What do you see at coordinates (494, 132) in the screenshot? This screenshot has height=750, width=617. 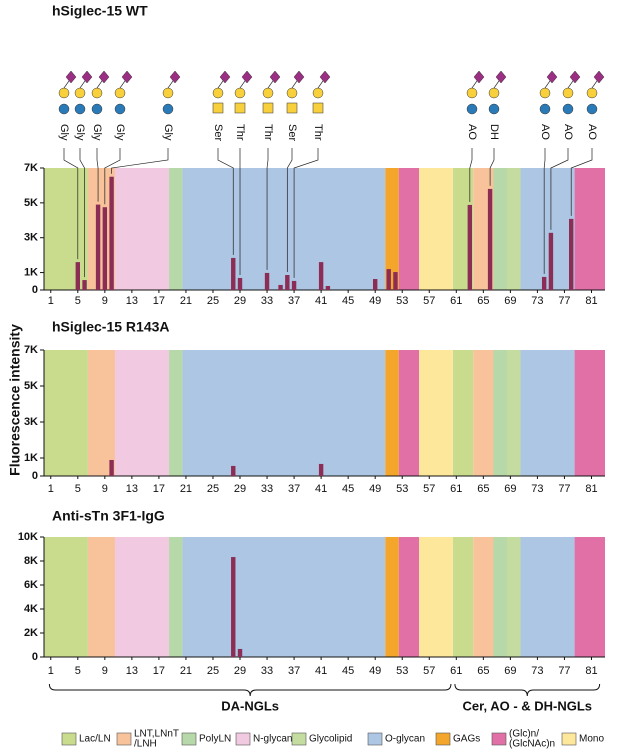 I see `probe-label: DH` at bounding box center [494, 132].